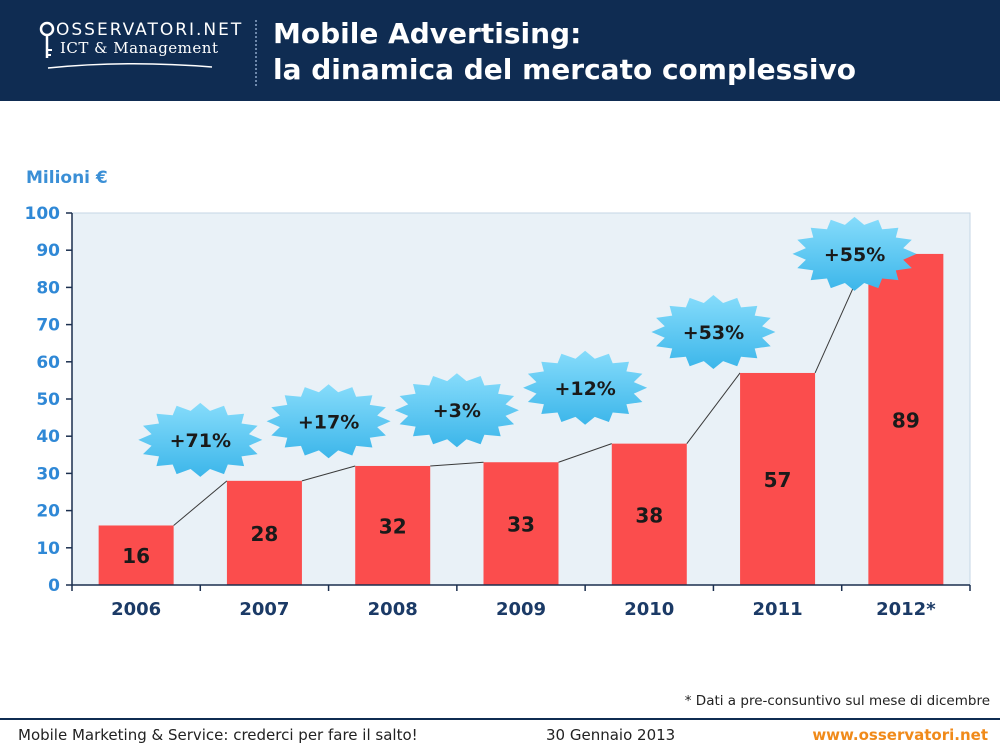 The image size is (1000, 750). I want to click on y-tick-label: 10, so click(48, 549).